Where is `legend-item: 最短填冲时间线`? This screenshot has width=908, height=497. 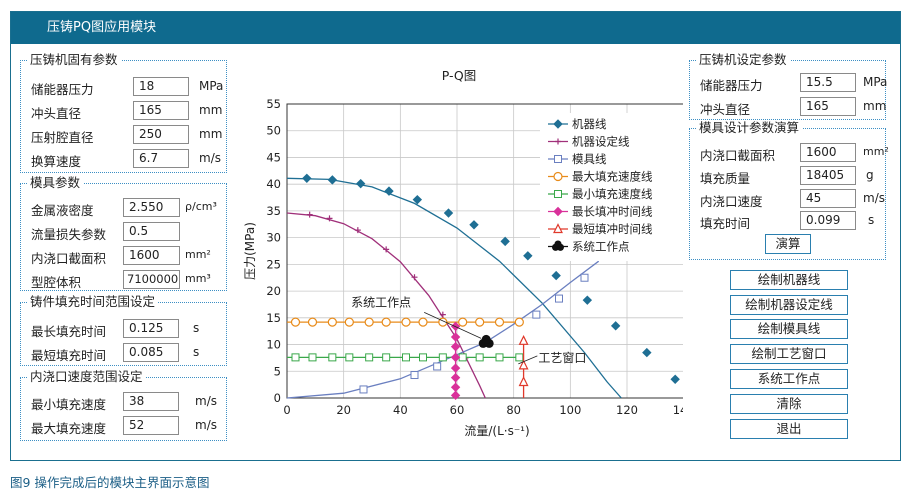 legend-item: 最短填冲时间线 is located at coordinates (600, 229).